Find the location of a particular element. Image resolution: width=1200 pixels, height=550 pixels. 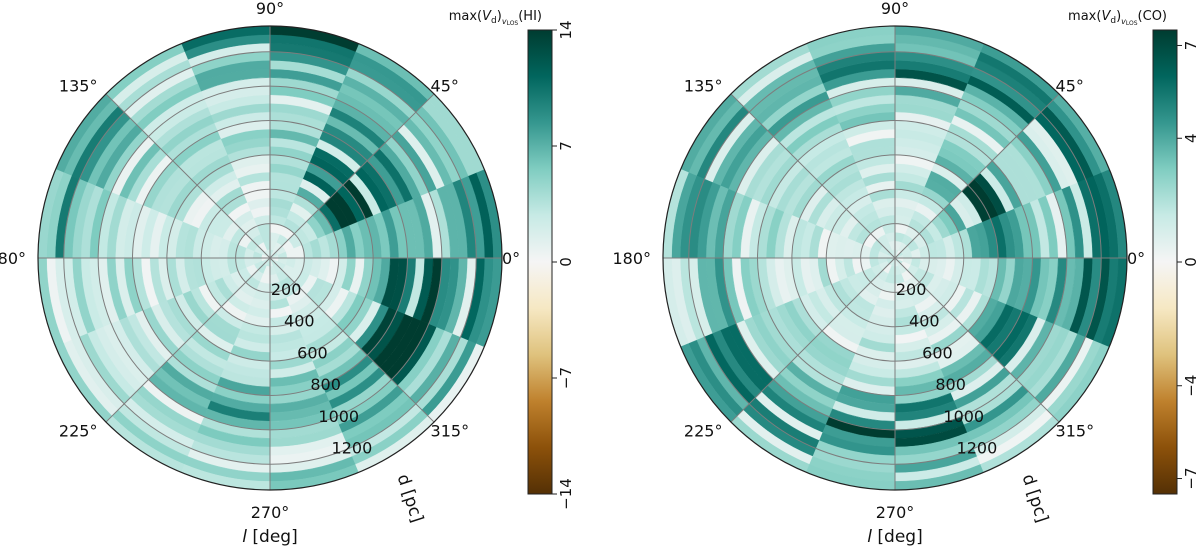

colorbar-title: max(Vd)vLOS(HI) is located at coordinates (495, 18).